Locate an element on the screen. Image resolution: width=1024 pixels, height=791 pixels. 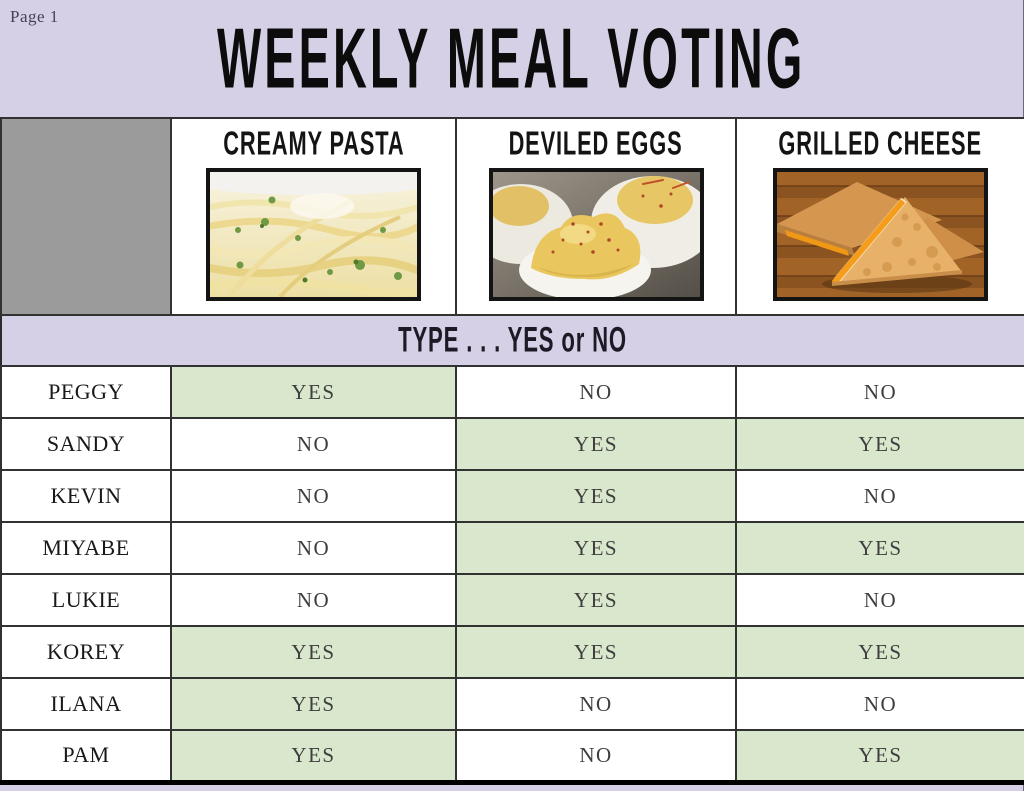
page-title-text: WEEKLY MEAL VOTING is located at coordinates (511, 58).